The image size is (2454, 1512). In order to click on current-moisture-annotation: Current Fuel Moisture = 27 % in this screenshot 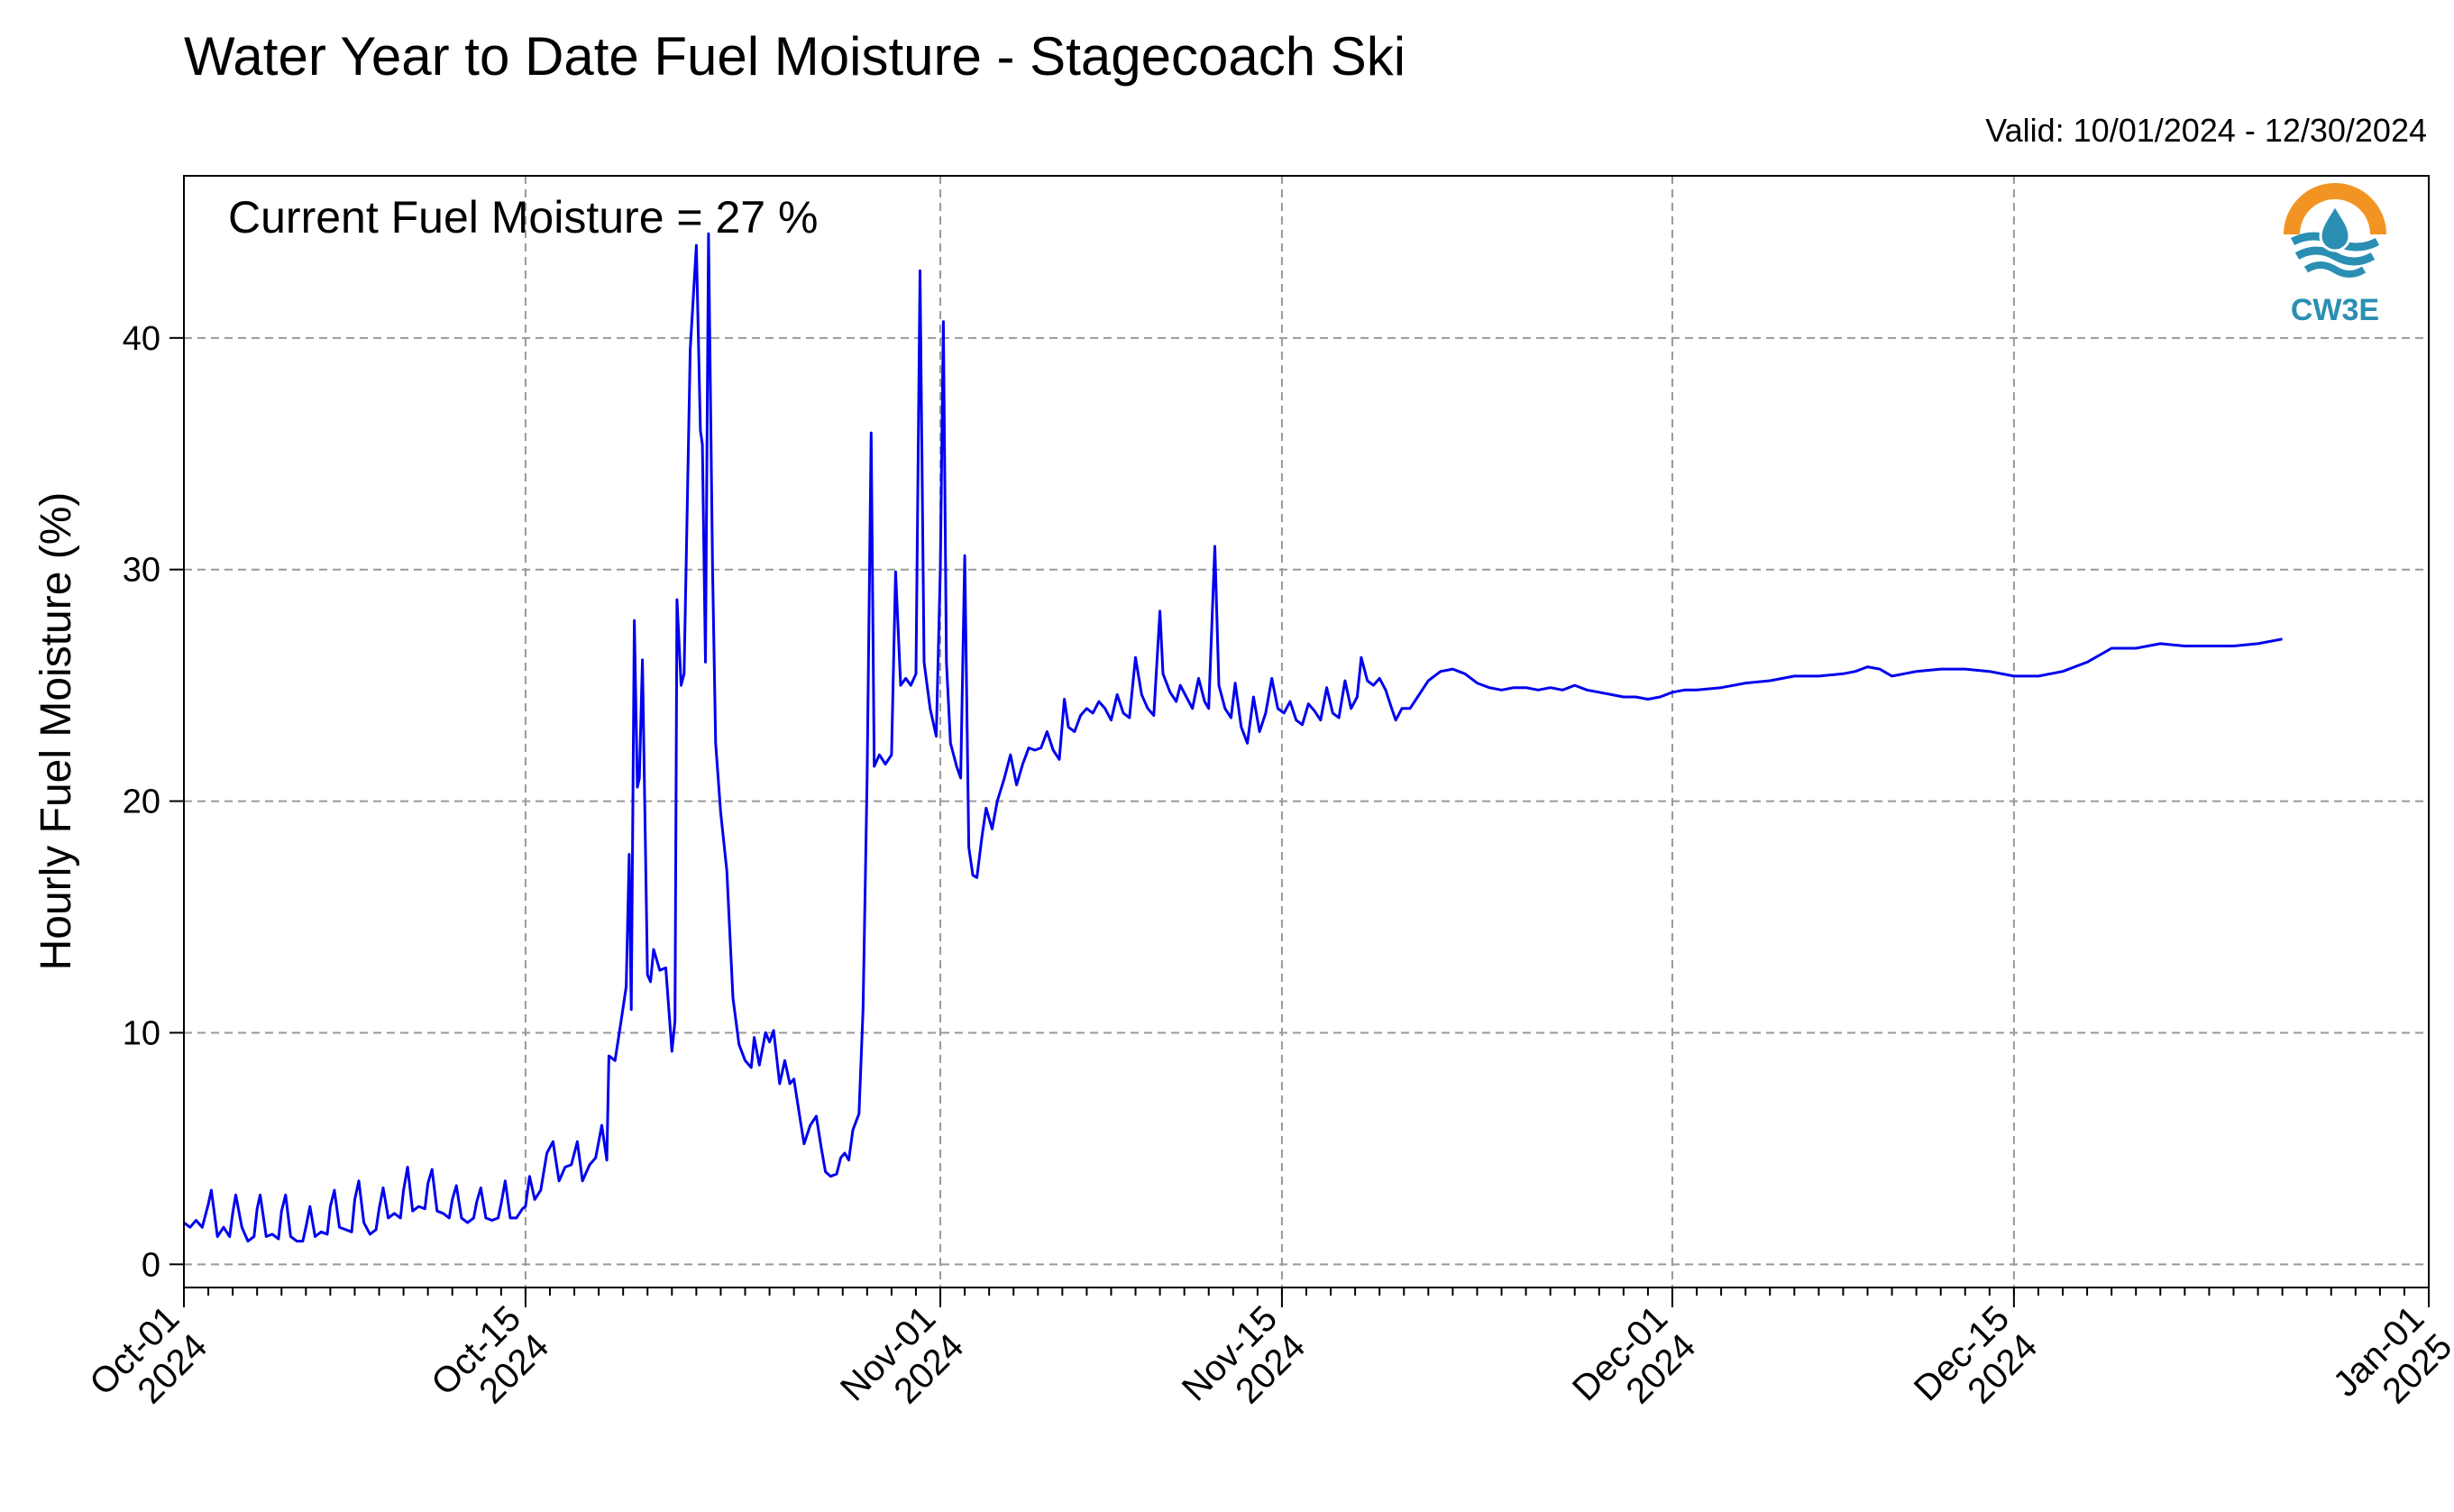, I will do `click(523, 218)`.